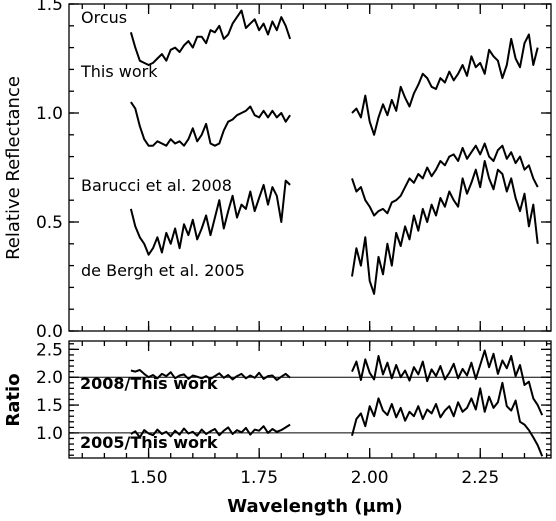 The width and height of the screenshot is (556, 521). What do you see at coordinates (13, 399) in the screenshot?
I see `ratio-y-axis-title: Ratio` at bounding box center [13, 399].